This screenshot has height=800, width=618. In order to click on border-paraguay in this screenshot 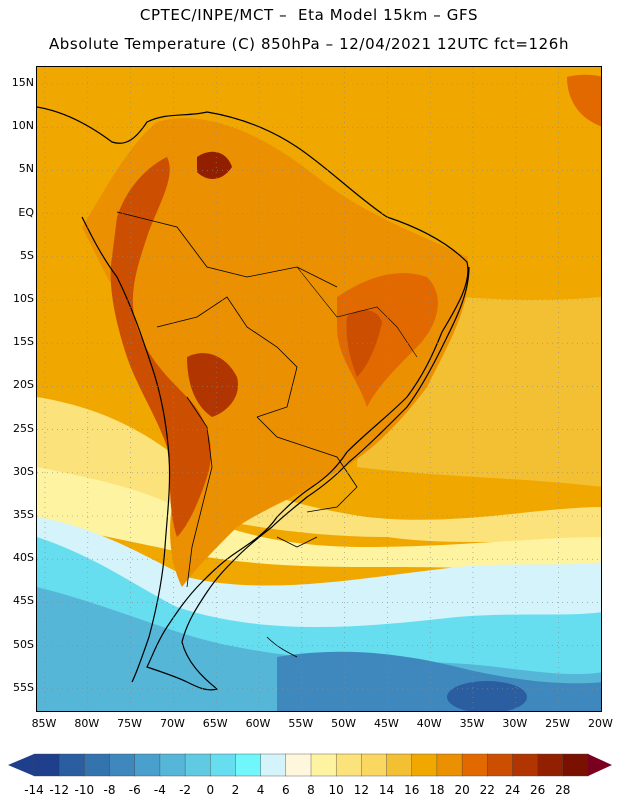, I will do `click(307, 464)`.